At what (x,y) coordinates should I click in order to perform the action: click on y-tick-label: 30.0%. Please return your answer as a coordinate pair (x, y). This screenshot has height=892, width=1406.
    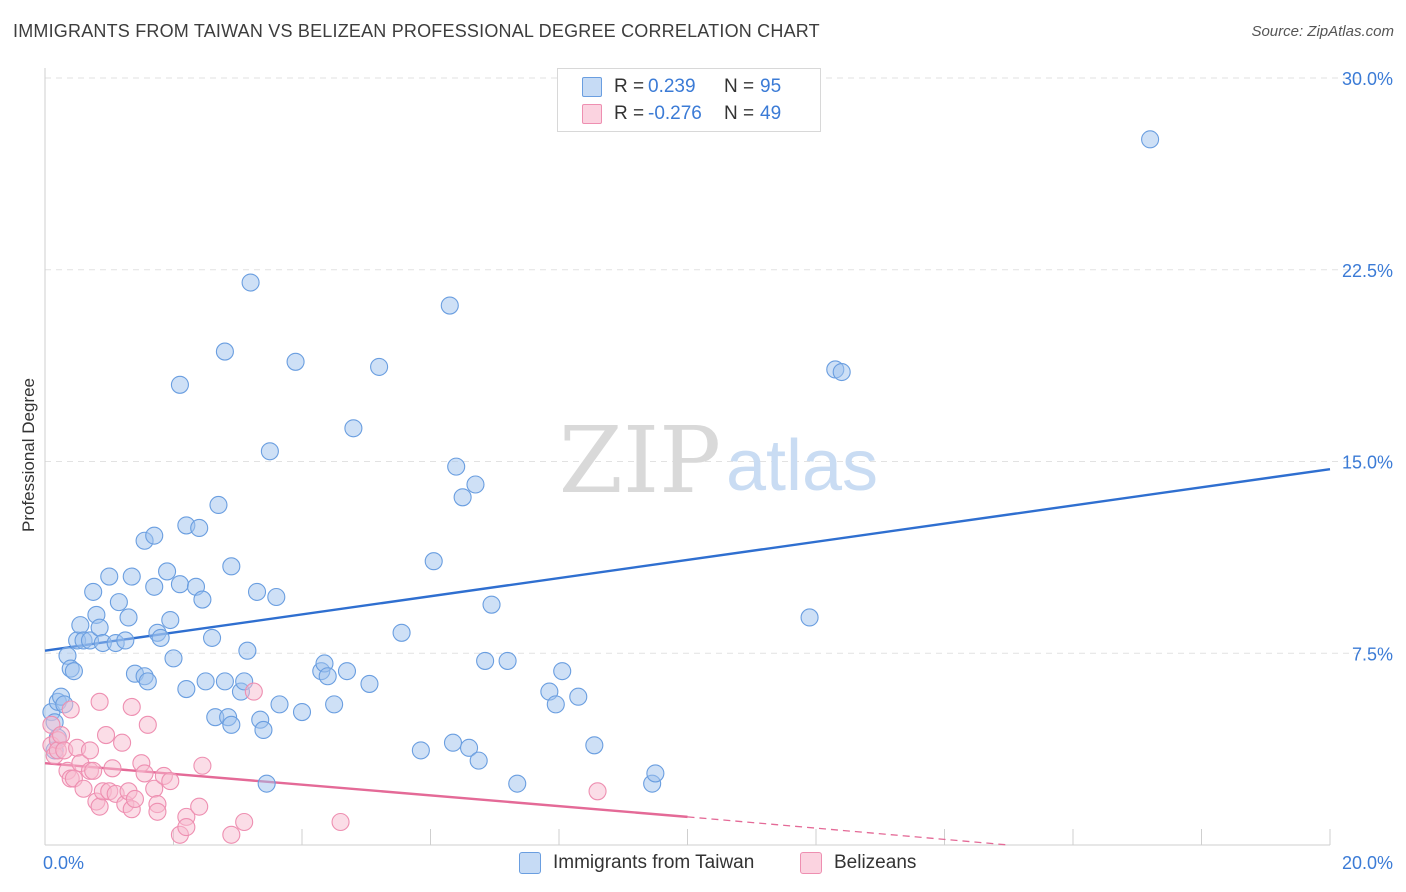
    Looking at the image, I should click on (1367, 79).